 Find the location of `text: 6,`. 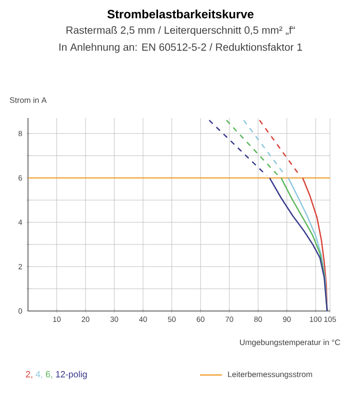

text: 6, is located at coordinates (49, 374).